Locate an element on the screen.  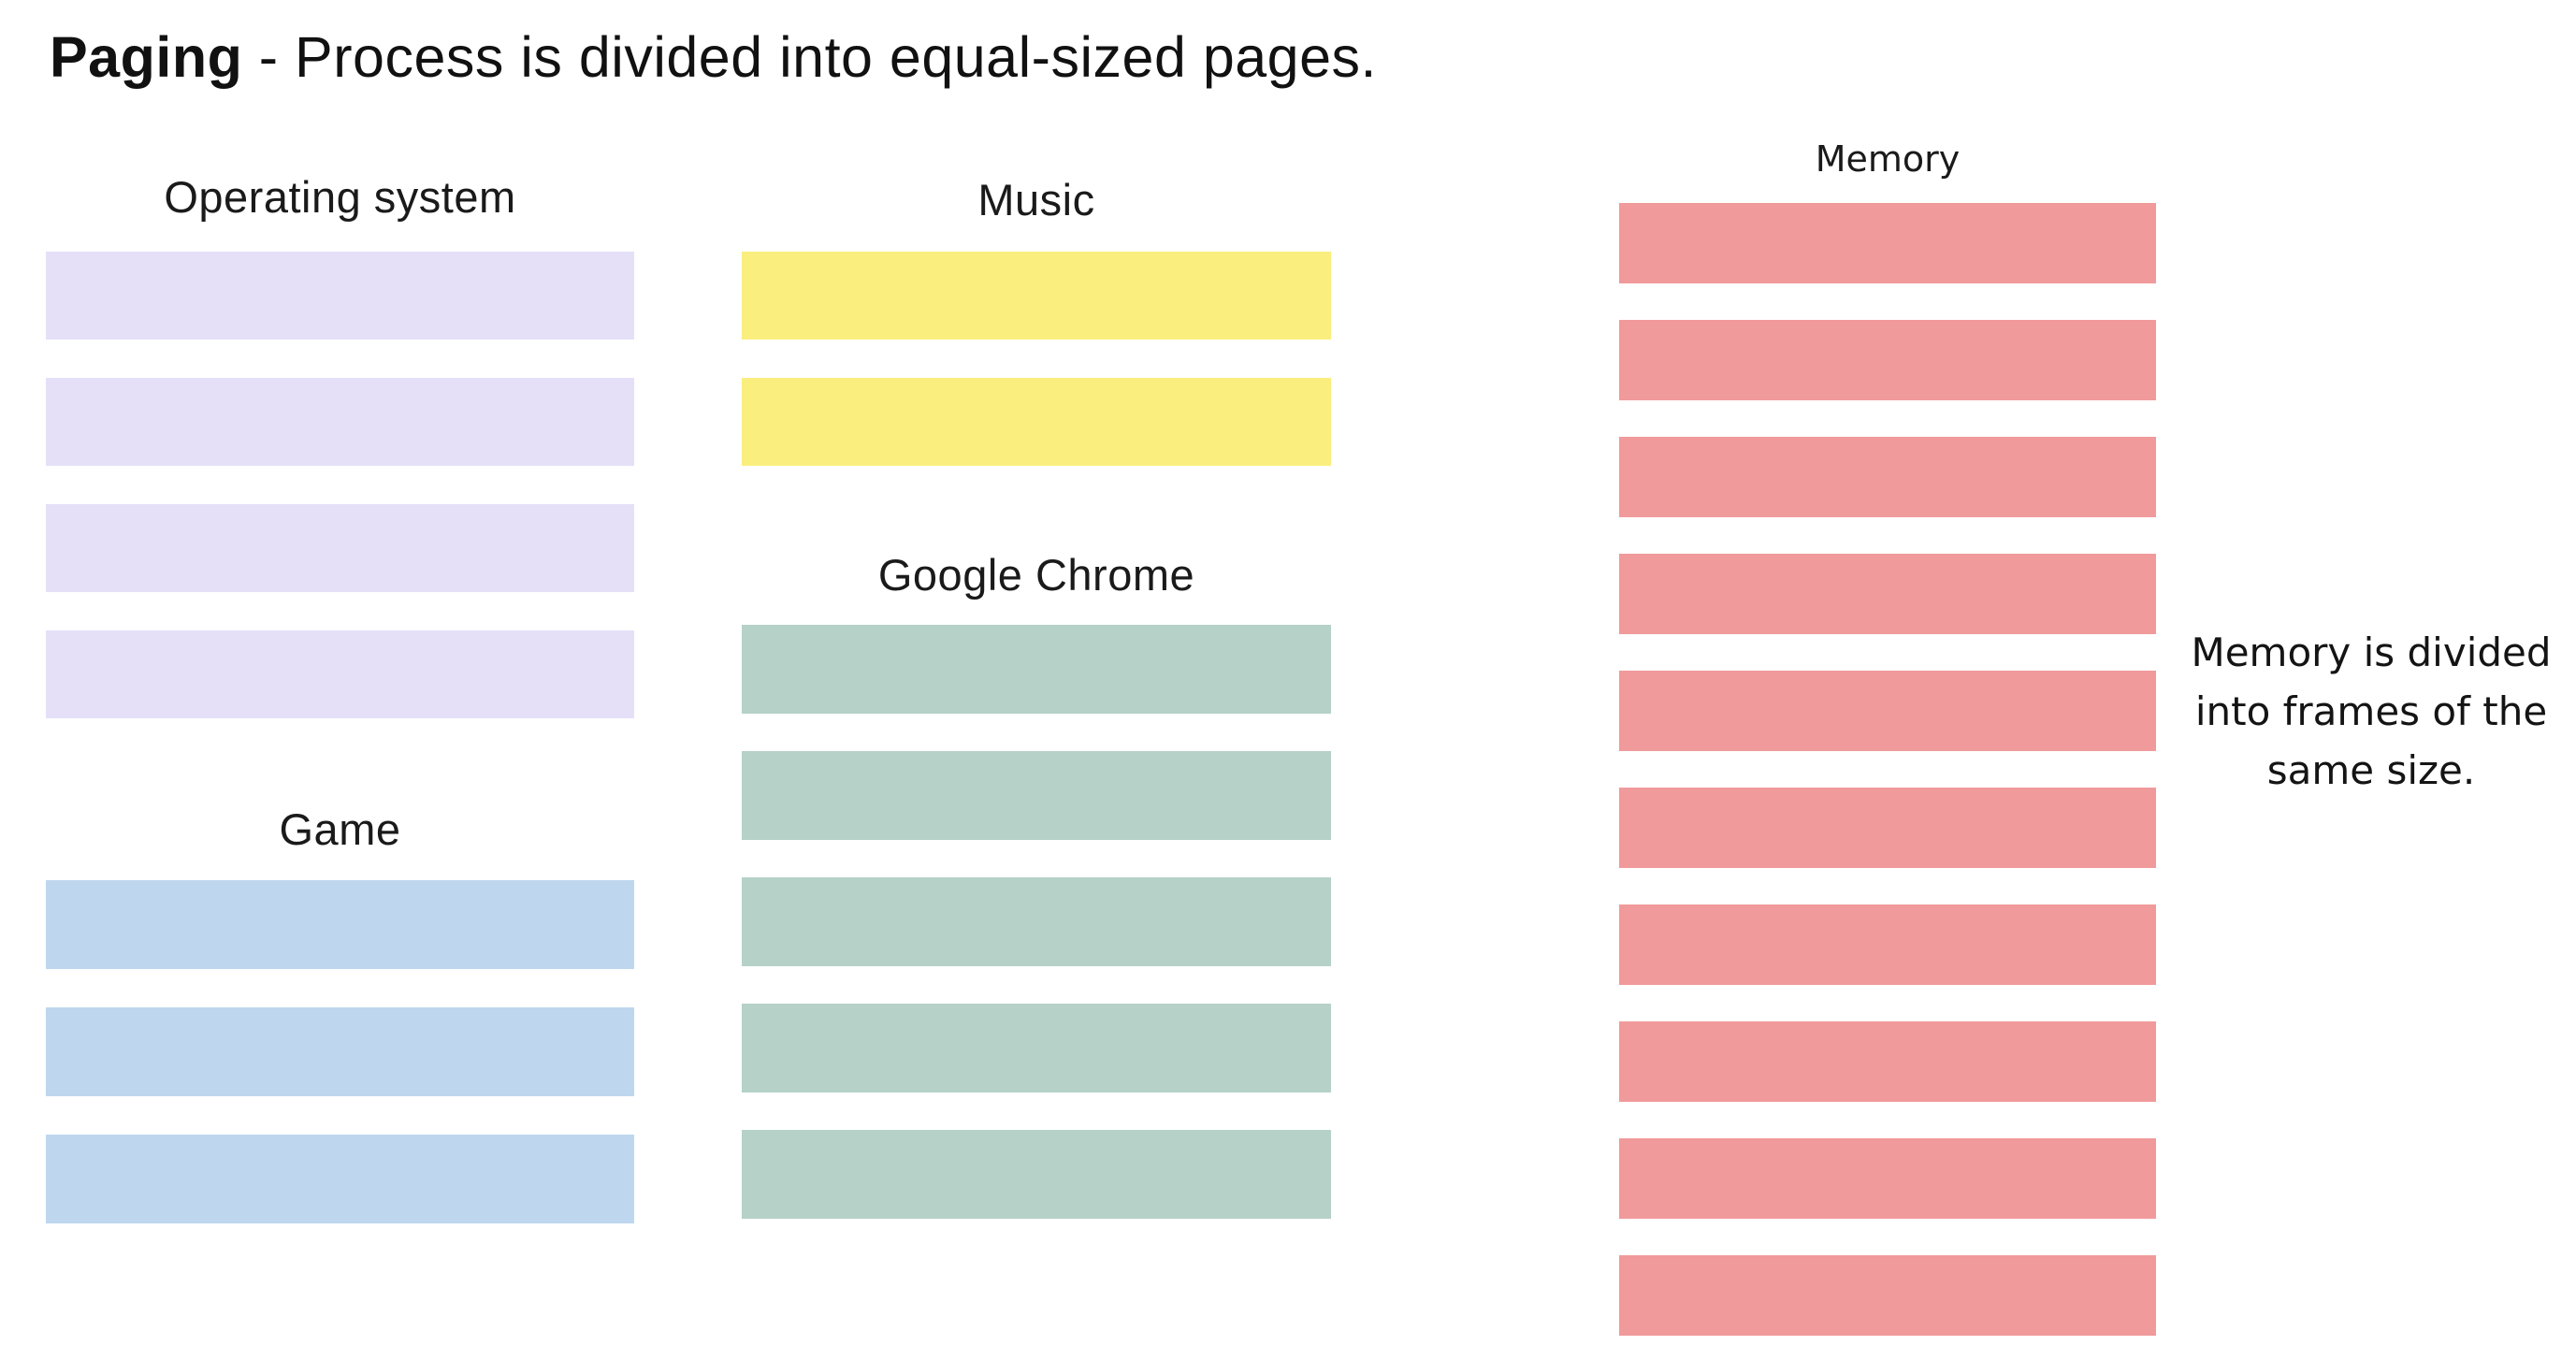
game-label: Game is located at coordinates (340, 829).